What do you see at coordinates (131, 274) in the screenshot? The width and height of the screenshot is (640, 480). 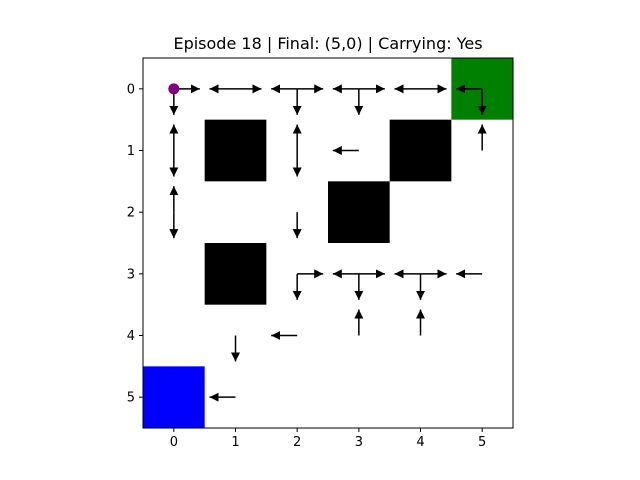 I see `y-tick-label: 3` at bounding box center [131, 274].